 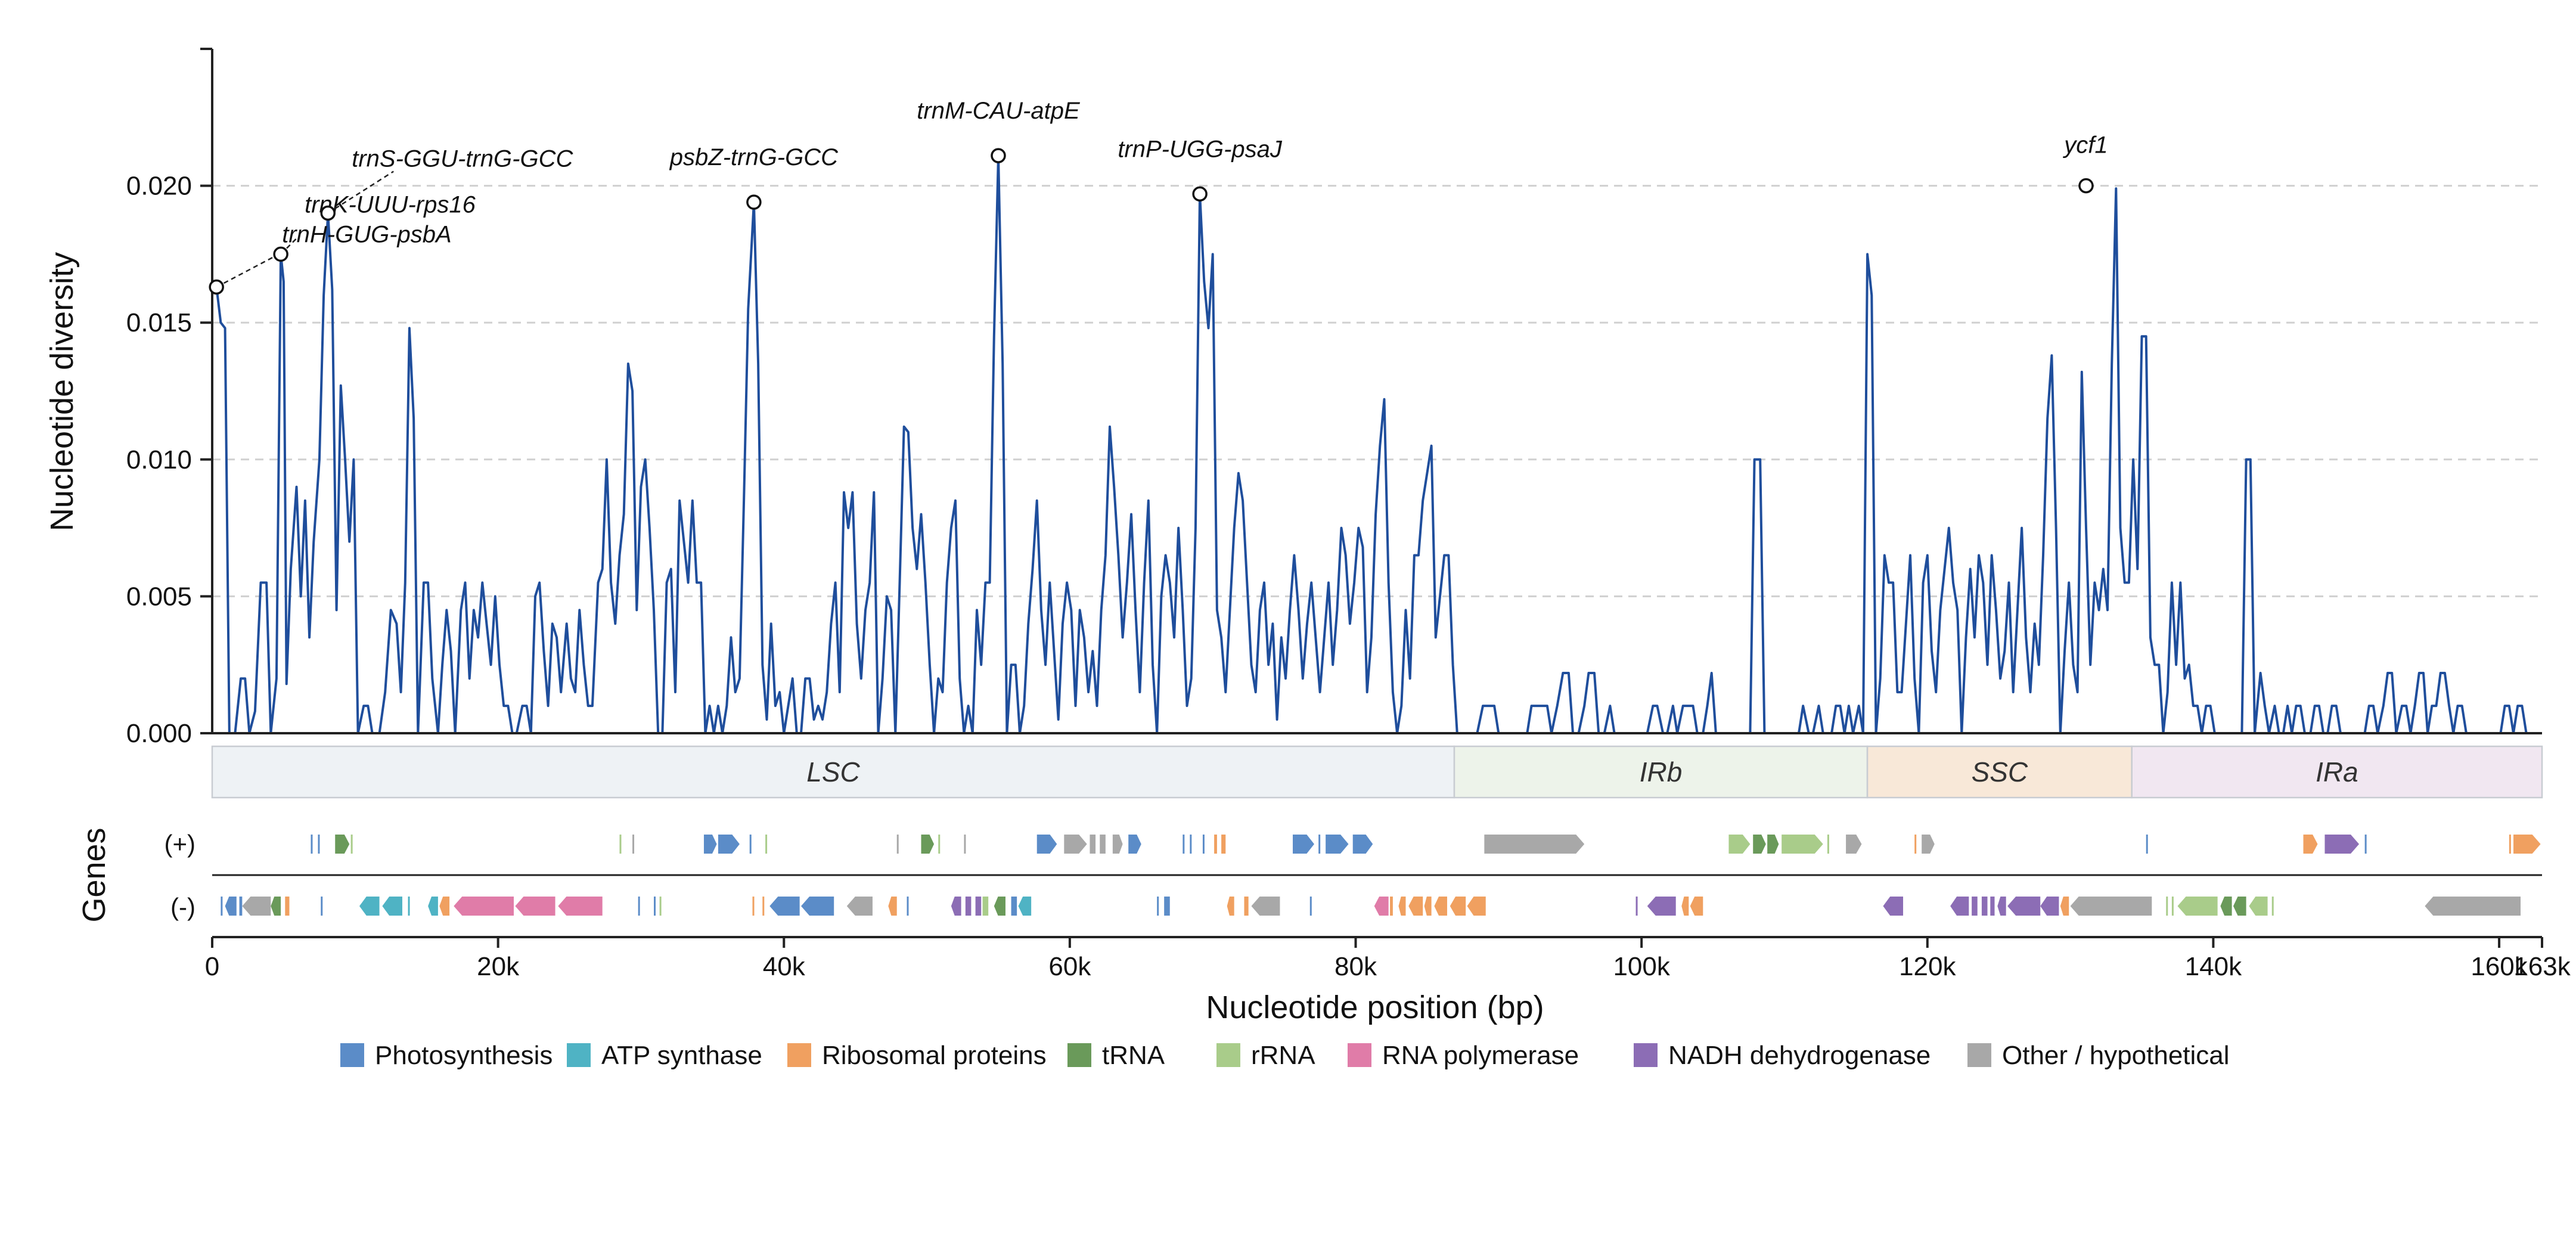 I want to click on gene-layer, so click(x=1377, y=886).